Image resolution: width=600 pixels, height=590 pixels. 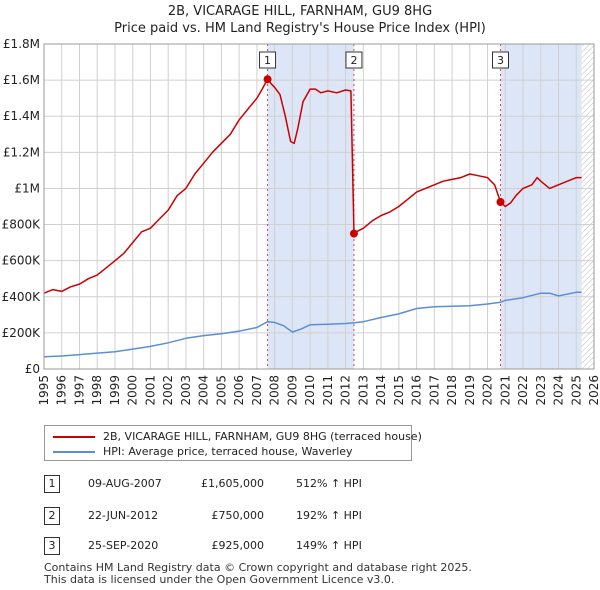 I want to click on x-tick-label: 2020, so click(x=488, y=390).